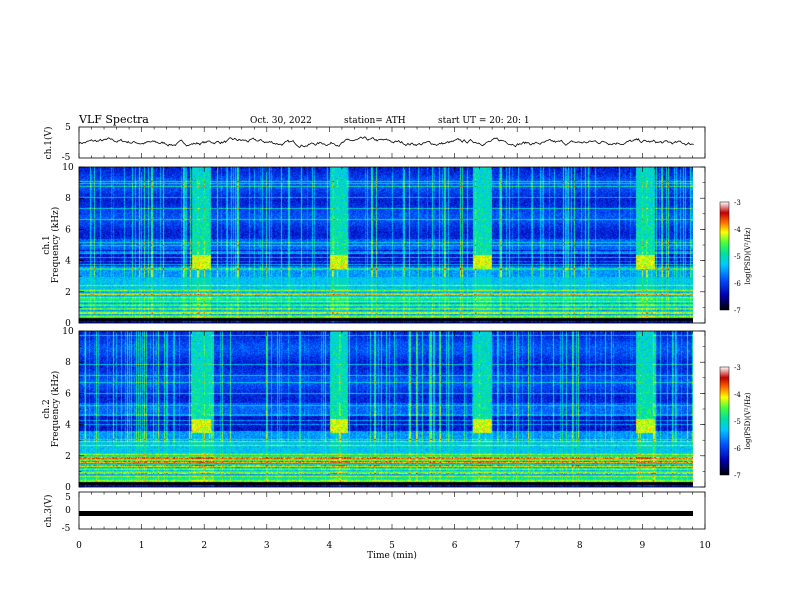  Describe the element at coordinates (386, 142) in the screenshot. I see `ch1-voltage-trace` at that location.